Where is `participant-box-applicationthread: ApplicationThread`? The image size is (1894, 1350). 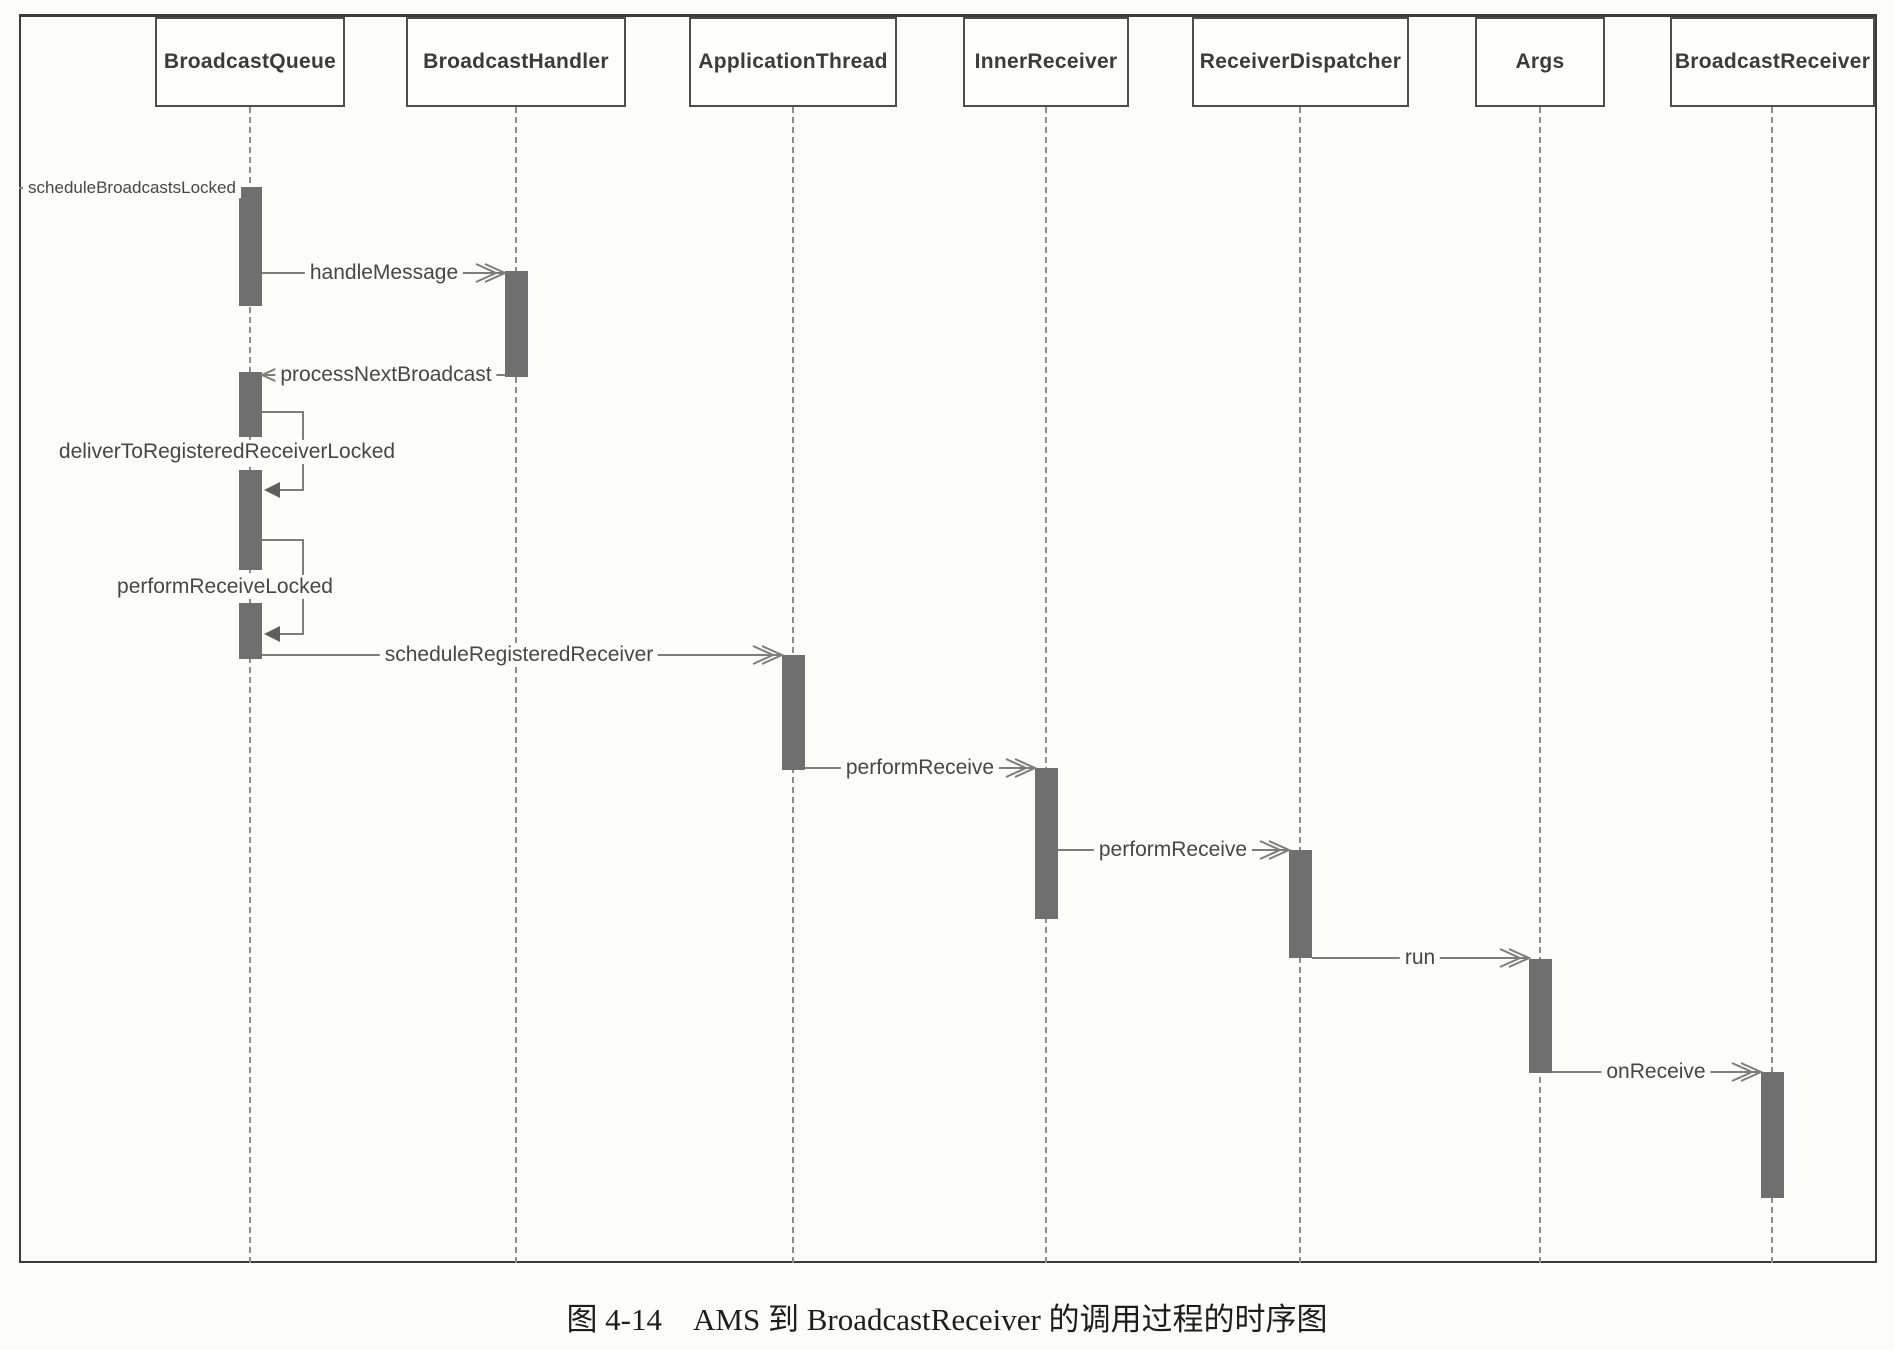
participant-box-applicationthread: ApplicationThread is located at coordinates (793, 62).